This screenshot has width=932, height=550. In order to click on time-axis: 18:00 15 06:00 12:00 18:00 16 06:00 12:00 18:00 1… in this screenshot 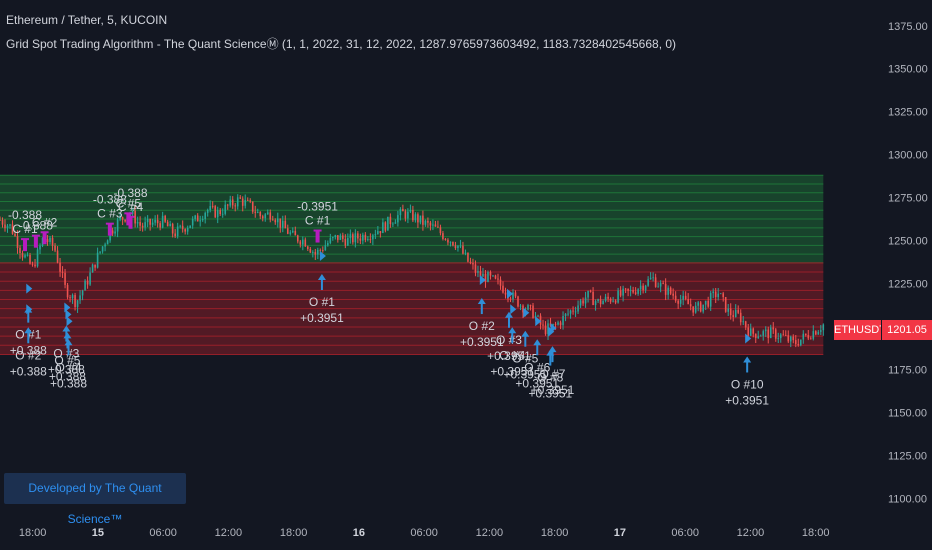, I will do `click(424, 533)`.